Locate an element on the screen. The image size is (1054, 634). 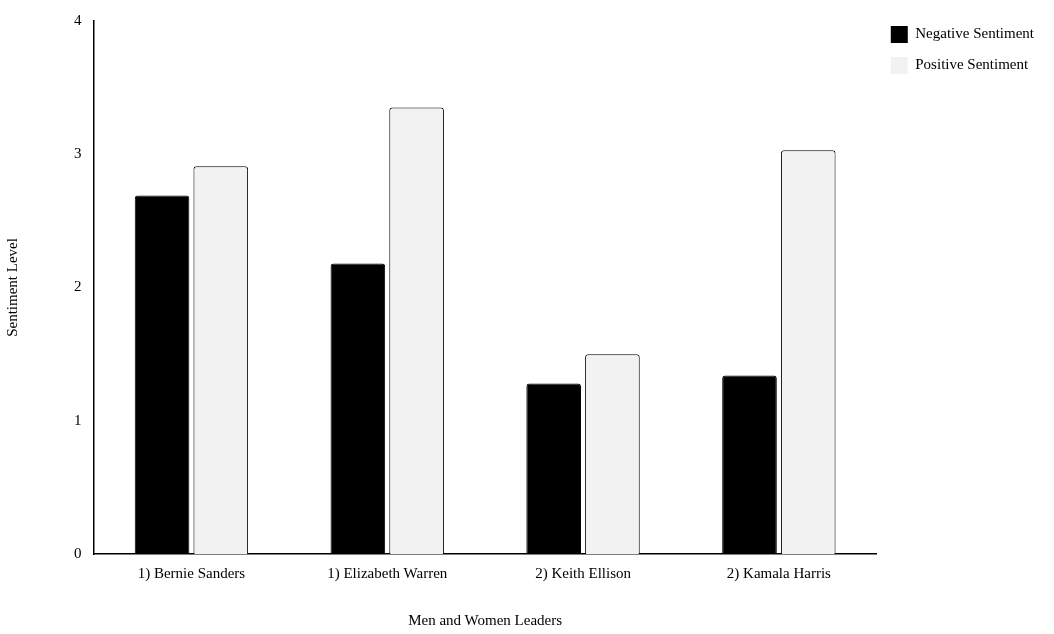
legend-label: Positive Sentiment is located at coordinates (972, 64).